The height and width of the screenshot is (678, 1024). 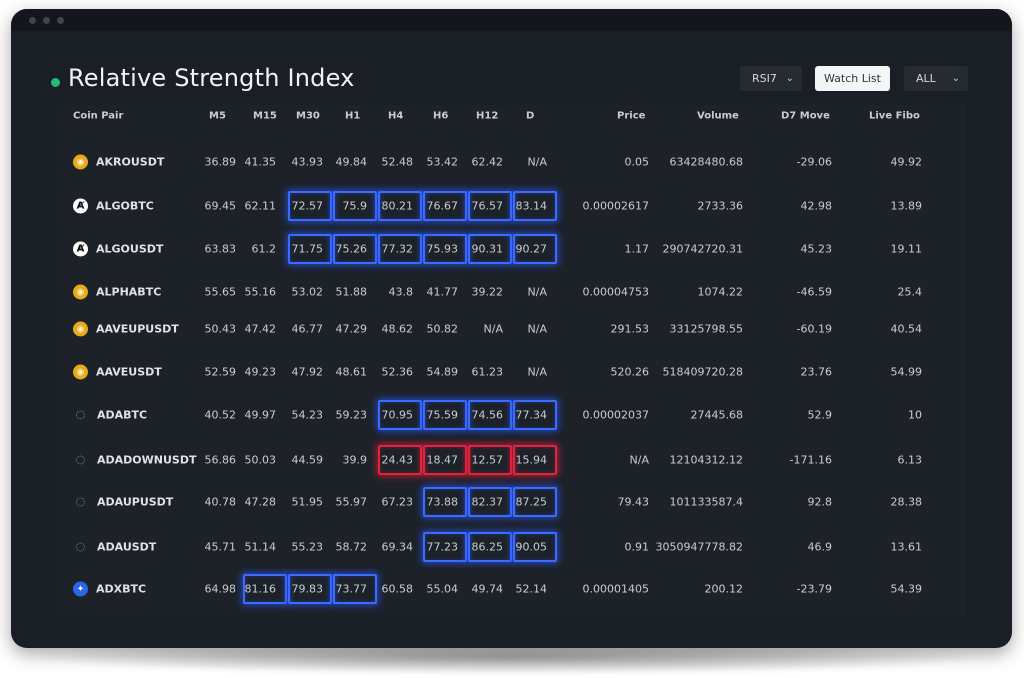 What do you see at coordinates (307, 502) in the screenshot?
I see `cell-m30: 51.95` at bounding box center [307, 502].